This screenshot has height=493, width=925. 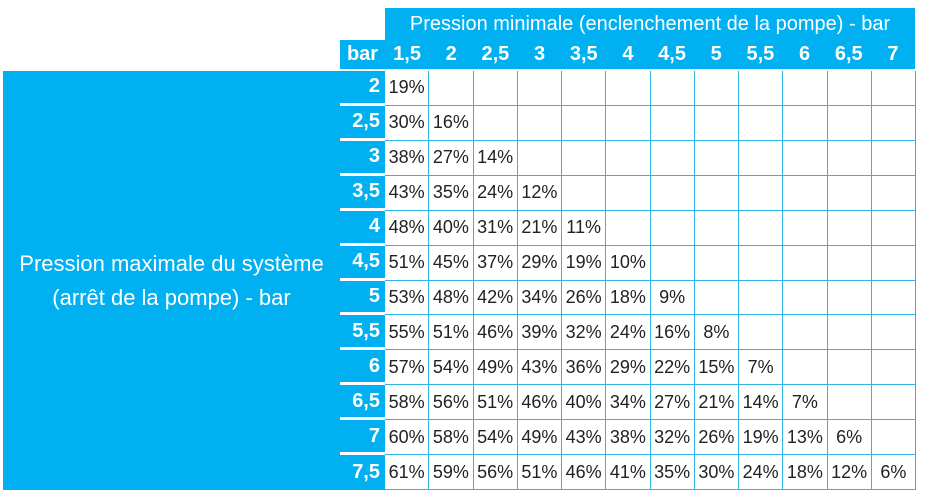 I want to click on data-cell: 31%, so click(x=495, y=228).